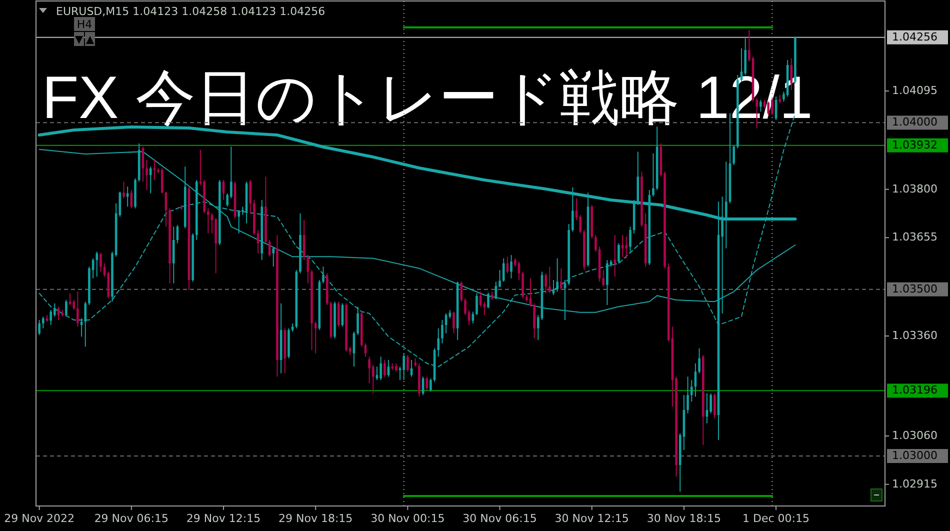  Describe the element at coordinates (915, 237) in the screenshot. I see `y-tick-label: 1.03655` at that location.